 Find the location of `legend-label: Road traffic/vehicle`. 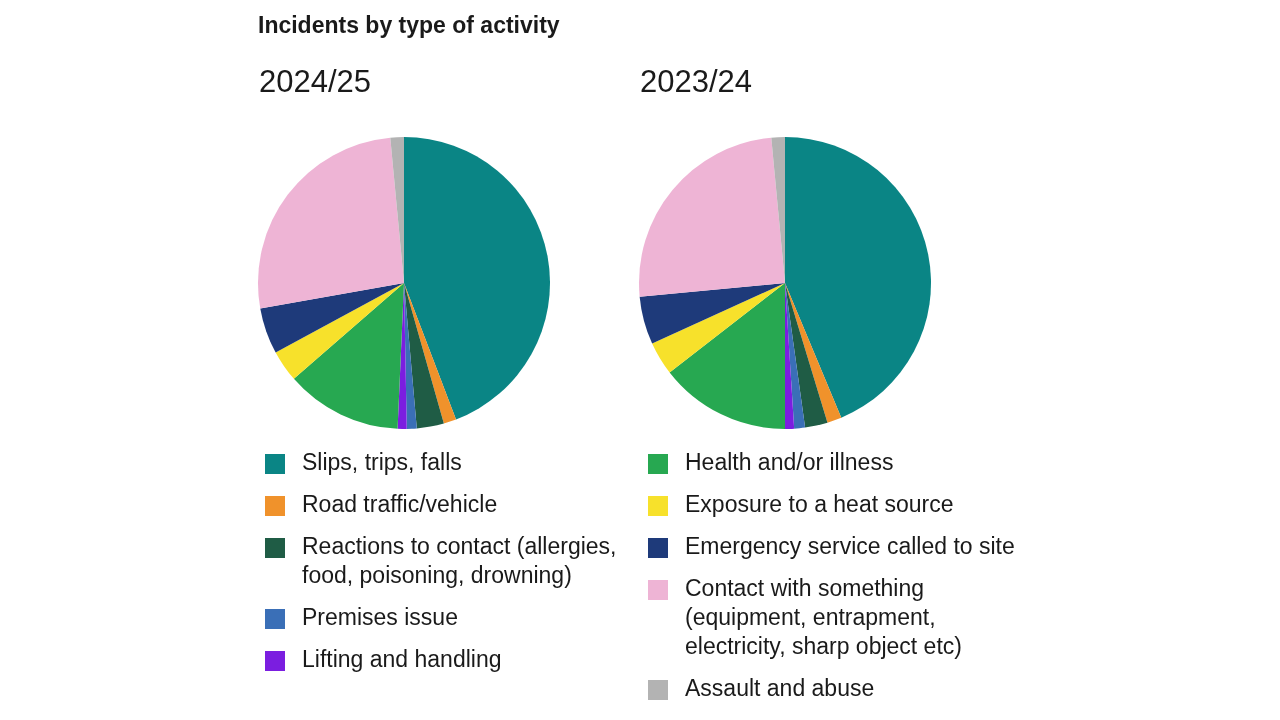

legend-label: Road traffic/vehicle is located at coordinates (400, 504).